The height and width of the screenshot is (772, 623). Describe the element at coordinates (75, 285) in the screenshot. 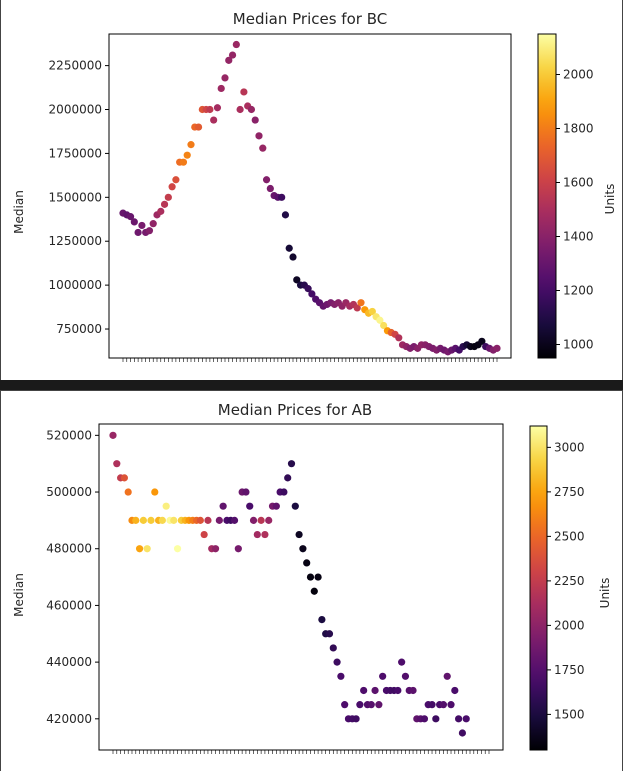

I see `y-tick-label: 1000000` at that location.